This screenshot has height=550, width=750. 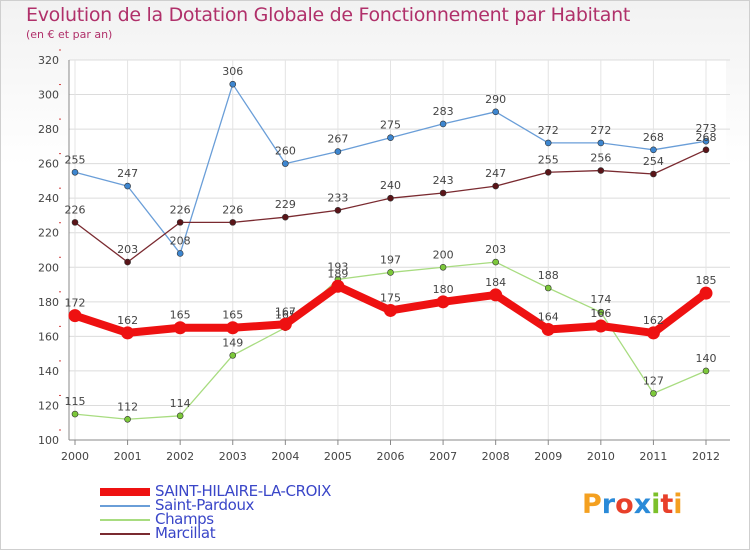 I want to click on data-label-saint-pardoux: 247, so click(x=127, y=173).